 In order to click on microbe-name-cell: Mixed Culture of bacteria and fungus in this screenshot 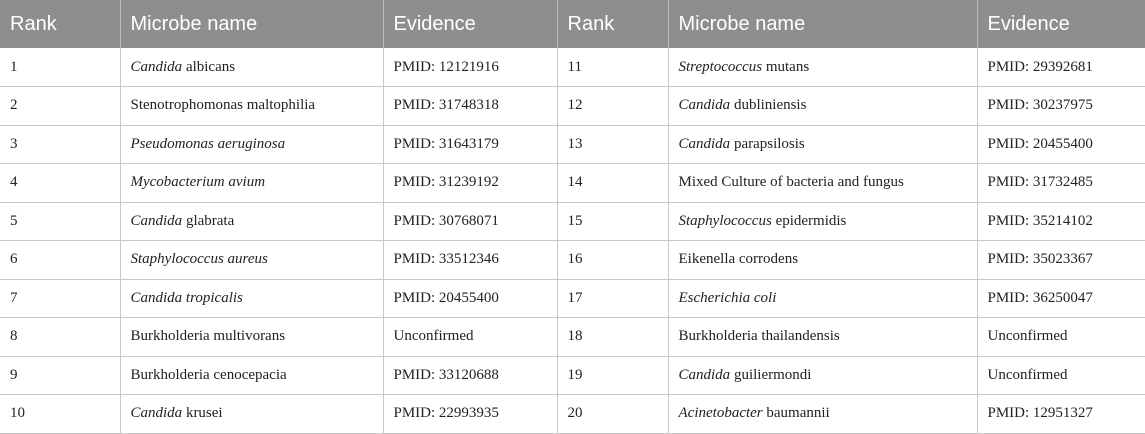, I will do `click(822, 183)`.